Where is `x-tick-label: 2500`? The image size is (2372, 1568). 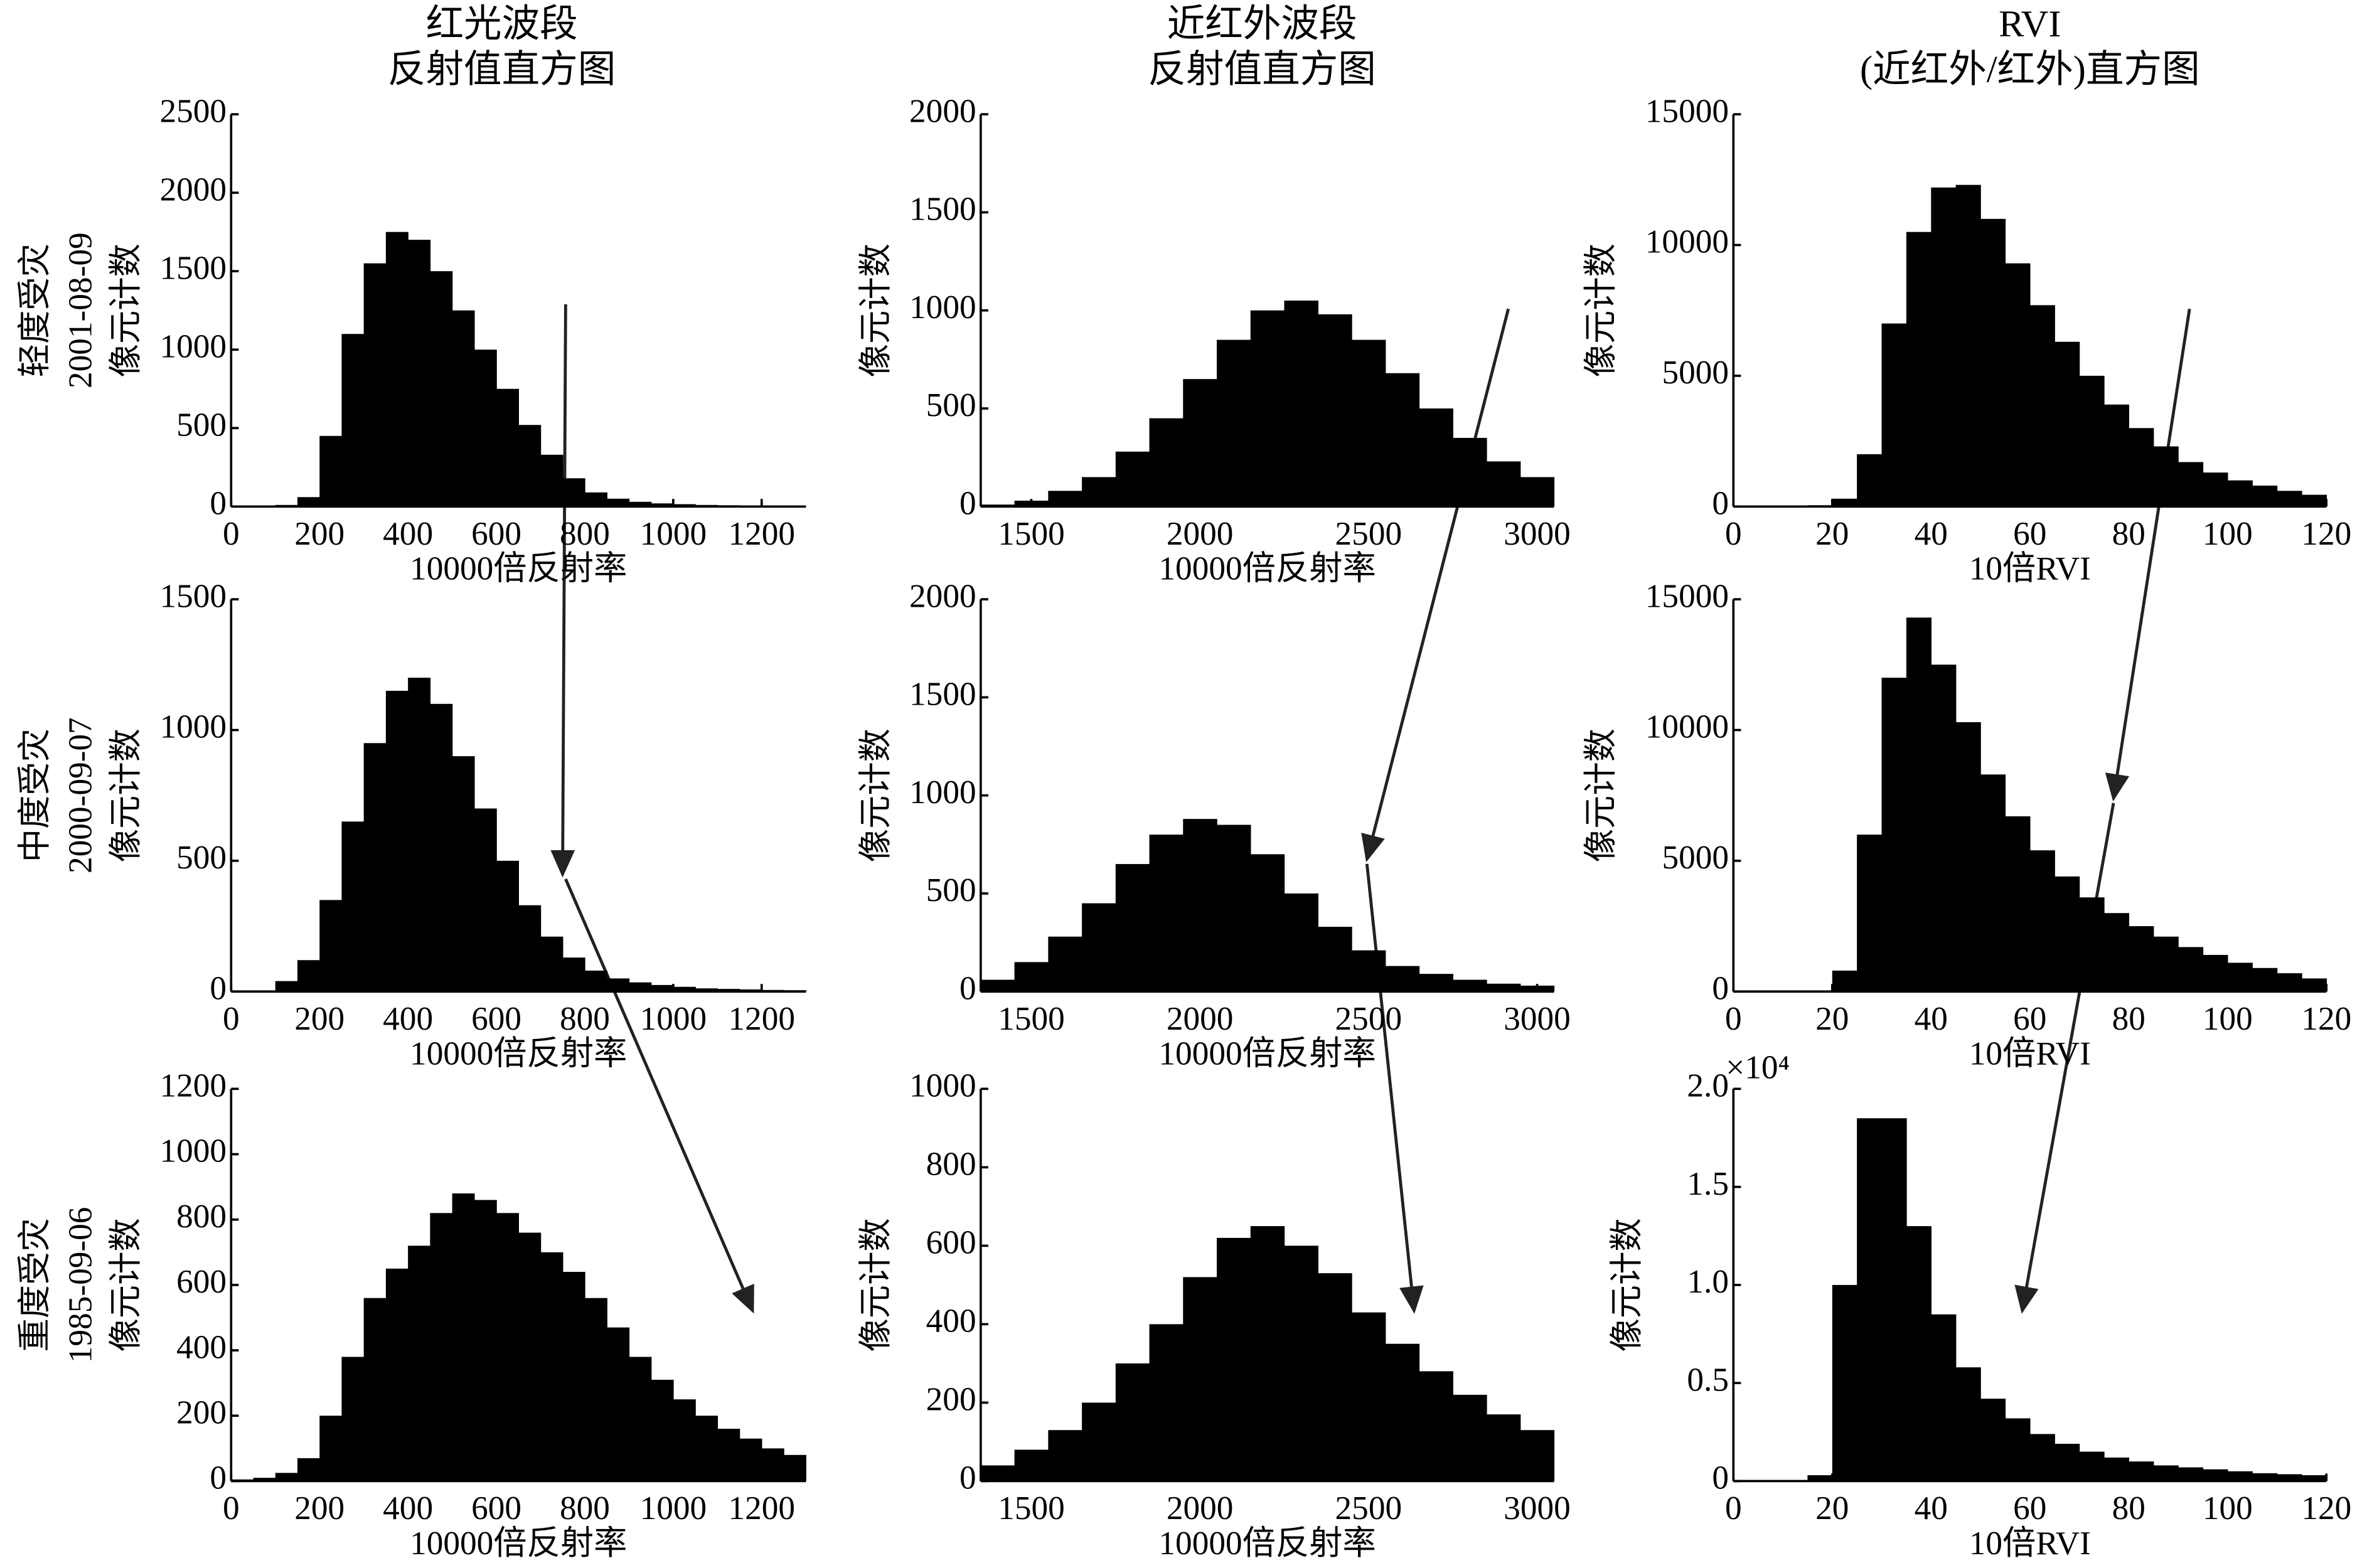 x-tick-label: 2500 is located at coordinates (1368, 1508).